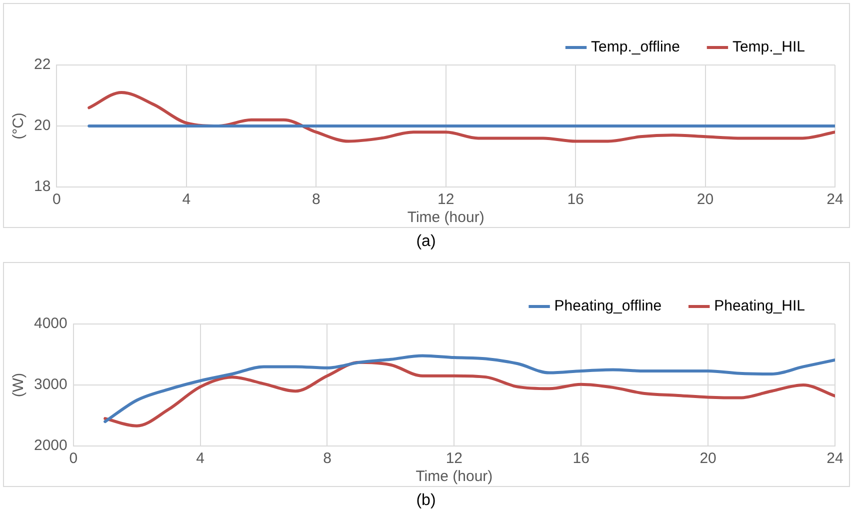 This screenshot has height=513, width=852. Describe the element at coordinates (760, 306) in the screenshot. I see `legend-label: Pheating_HIL` at that location.